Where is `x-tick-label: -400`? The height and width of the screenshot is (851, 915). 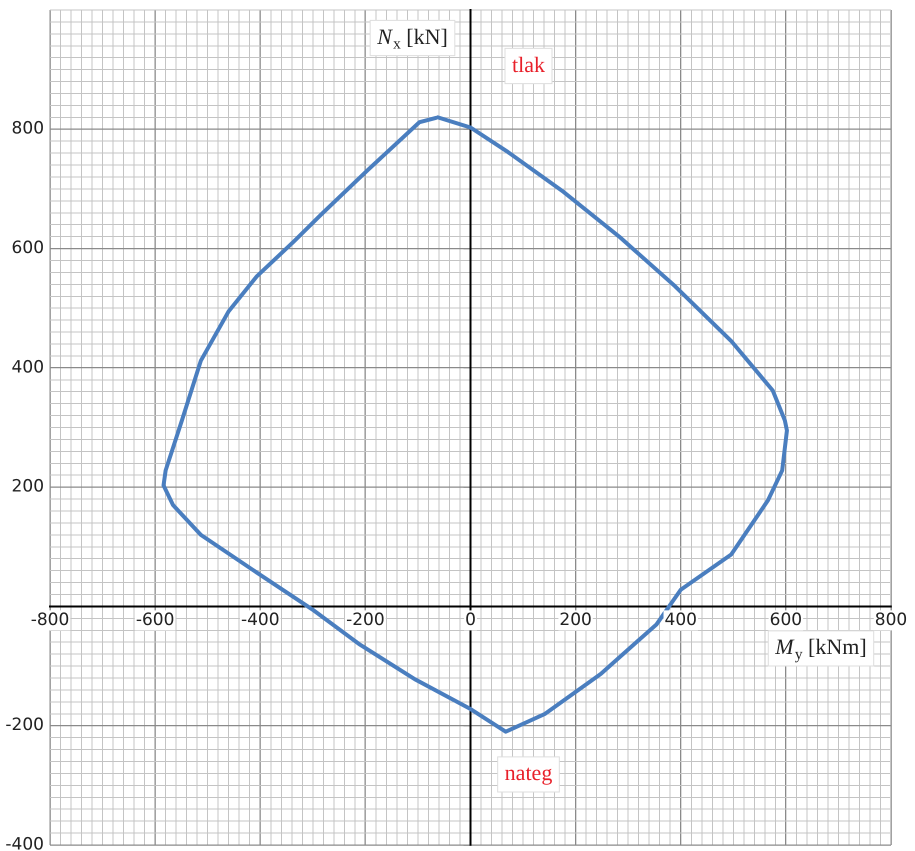 x-tick-label: -400 is located at coordinates (260, 620).